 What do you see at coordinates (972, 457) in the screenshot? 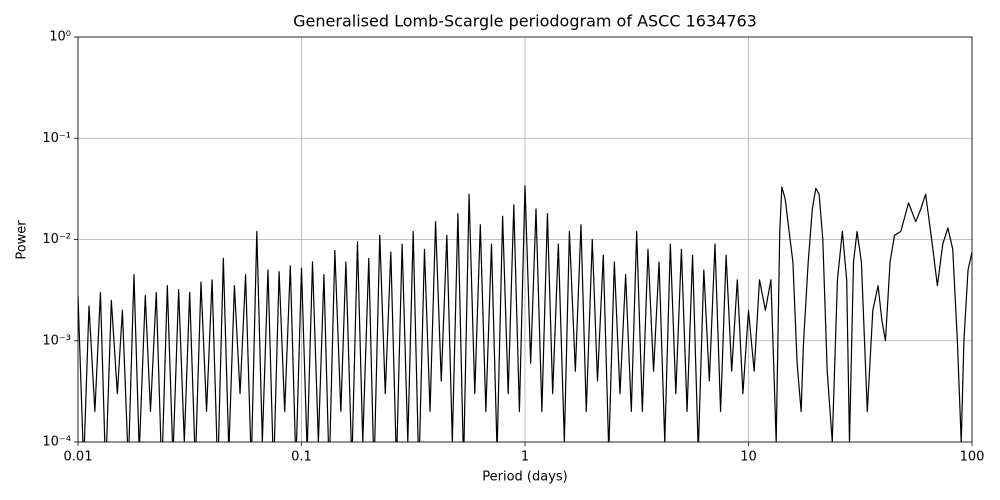
I see `x-tick-label: 100` at bounding box center [972, 457].